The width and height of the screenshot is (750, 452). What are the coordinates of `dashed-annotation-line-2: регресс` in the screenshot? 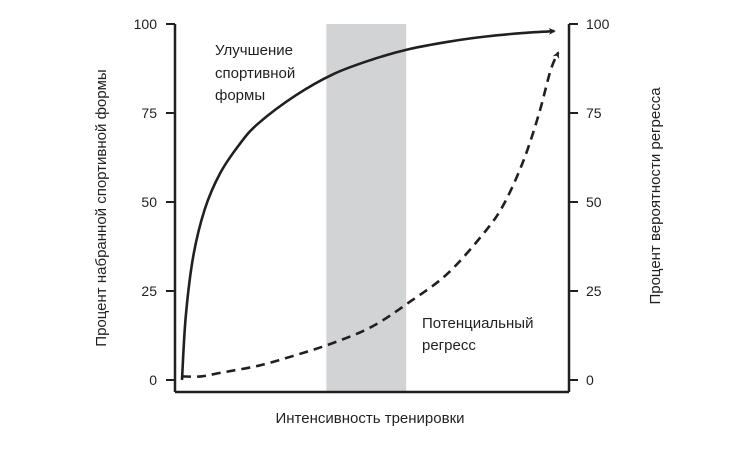 It's located at (449, 345).